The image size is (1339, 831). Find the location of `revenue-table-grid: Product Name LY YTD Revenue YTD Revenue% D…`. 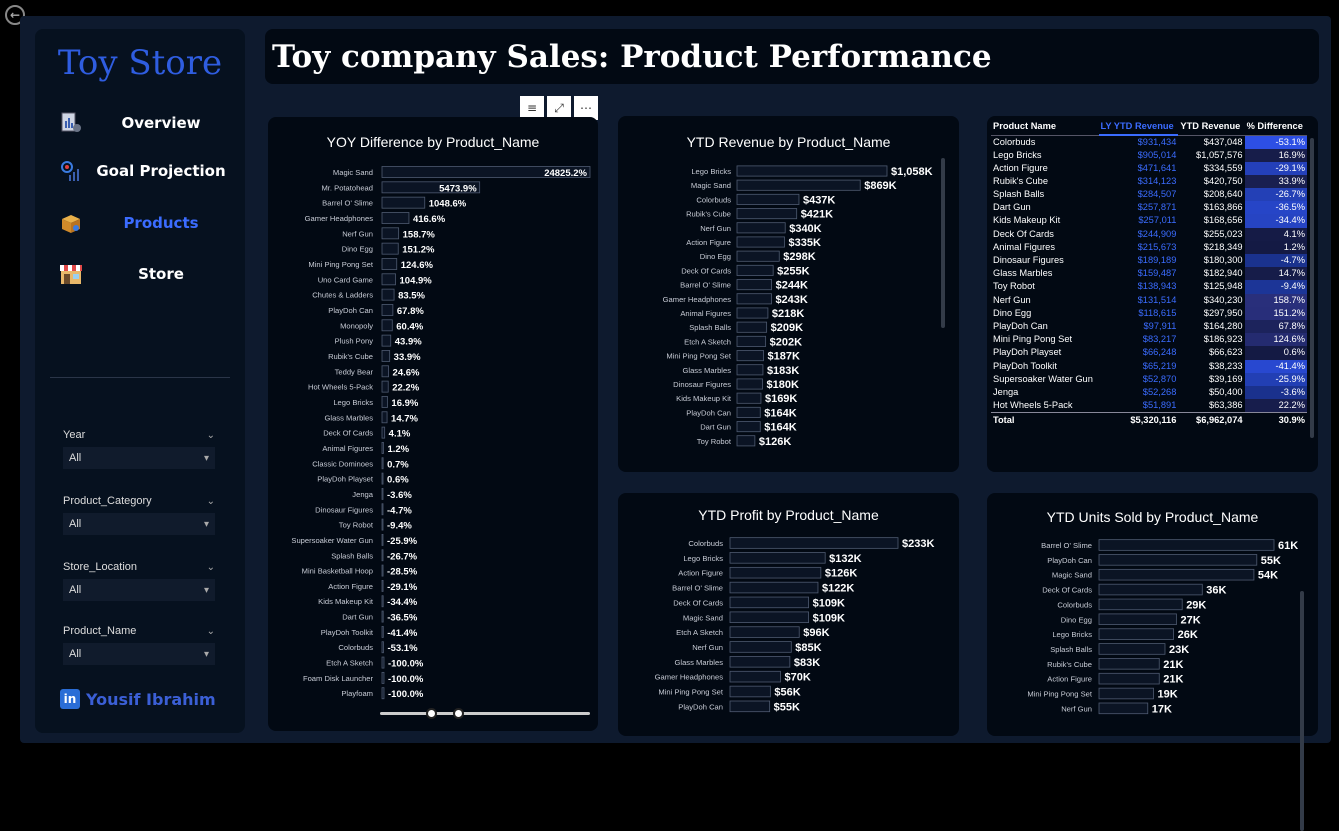

revenue-table-grid: Product Name LY YTD Revenue YTD Revenue% D… is located at coordinates (1149, 273).